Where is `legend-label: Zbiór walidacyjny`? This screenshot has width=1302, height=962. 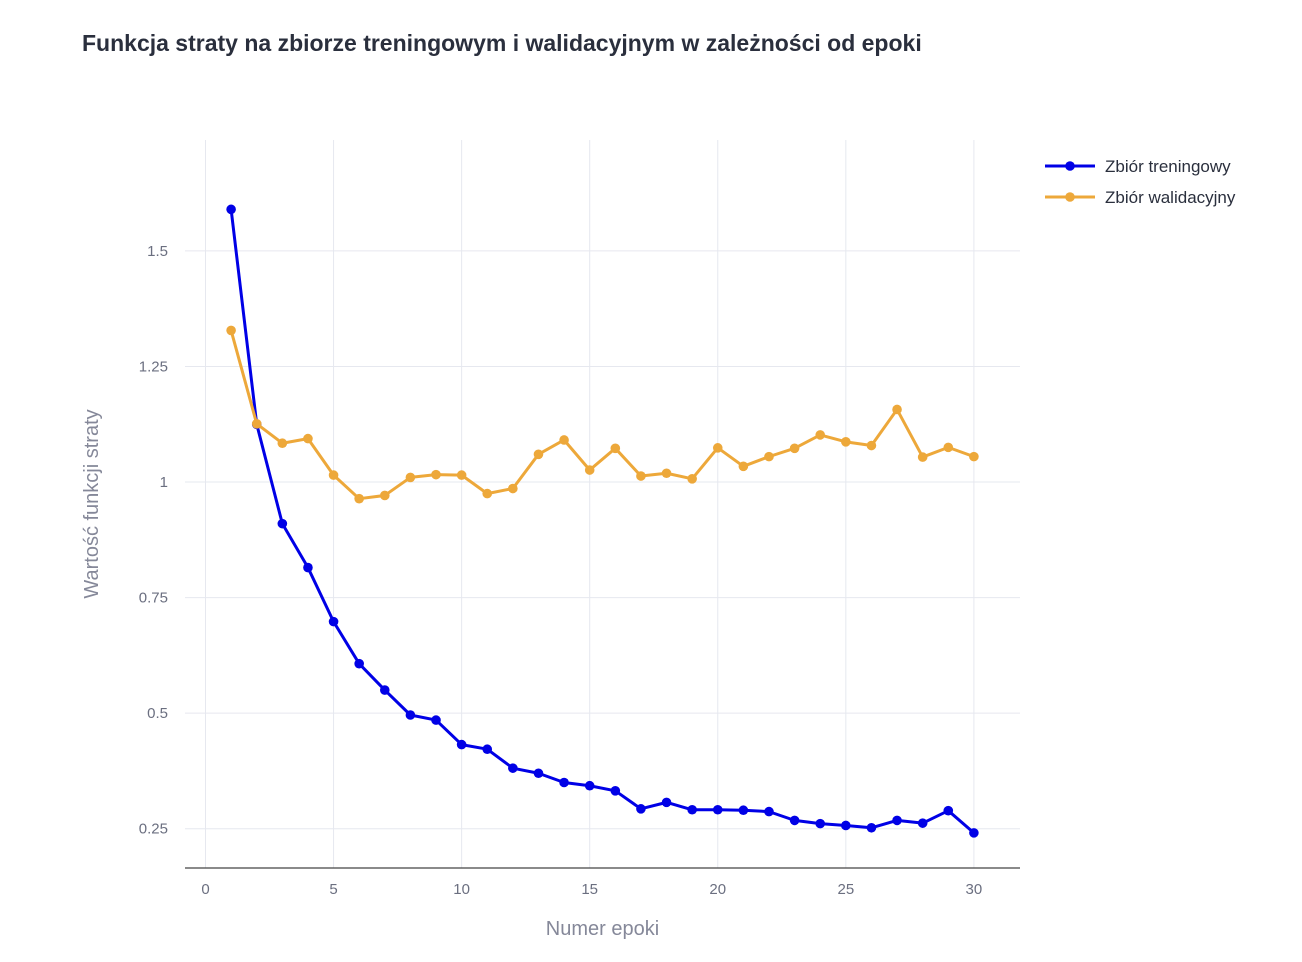 legend-label: Zbiór walidacyjny is located at coordinates (1170, 197).